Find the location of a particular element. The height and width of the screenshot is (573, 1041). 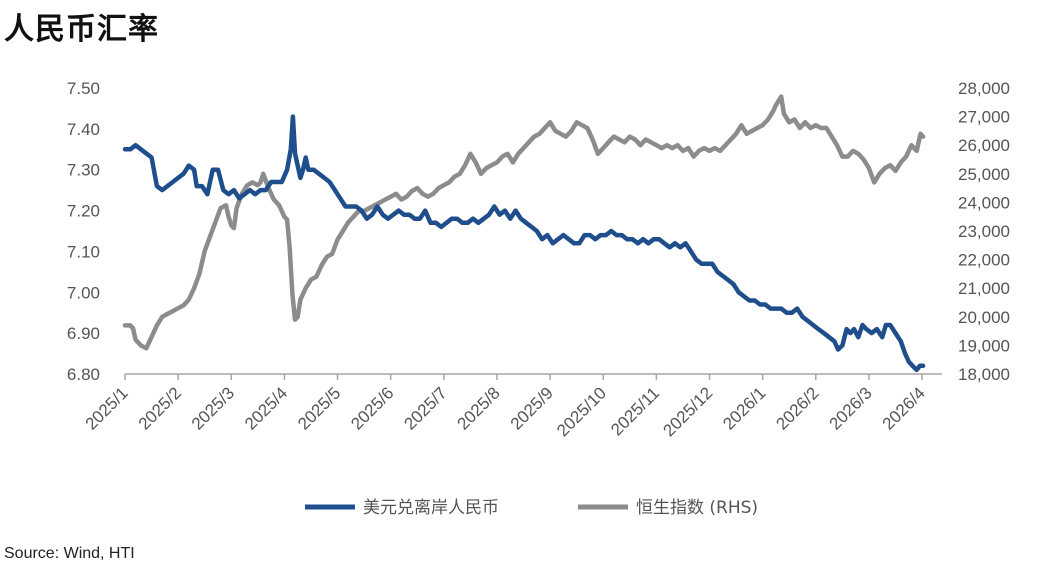

y-right-tick-label: 20,000 is located at coordinates (984, 317).